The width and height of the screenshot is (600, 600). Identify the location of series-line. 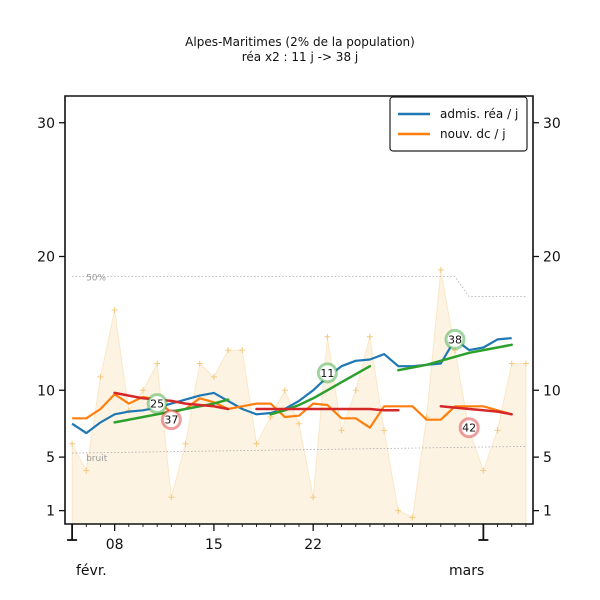
(291, 386).